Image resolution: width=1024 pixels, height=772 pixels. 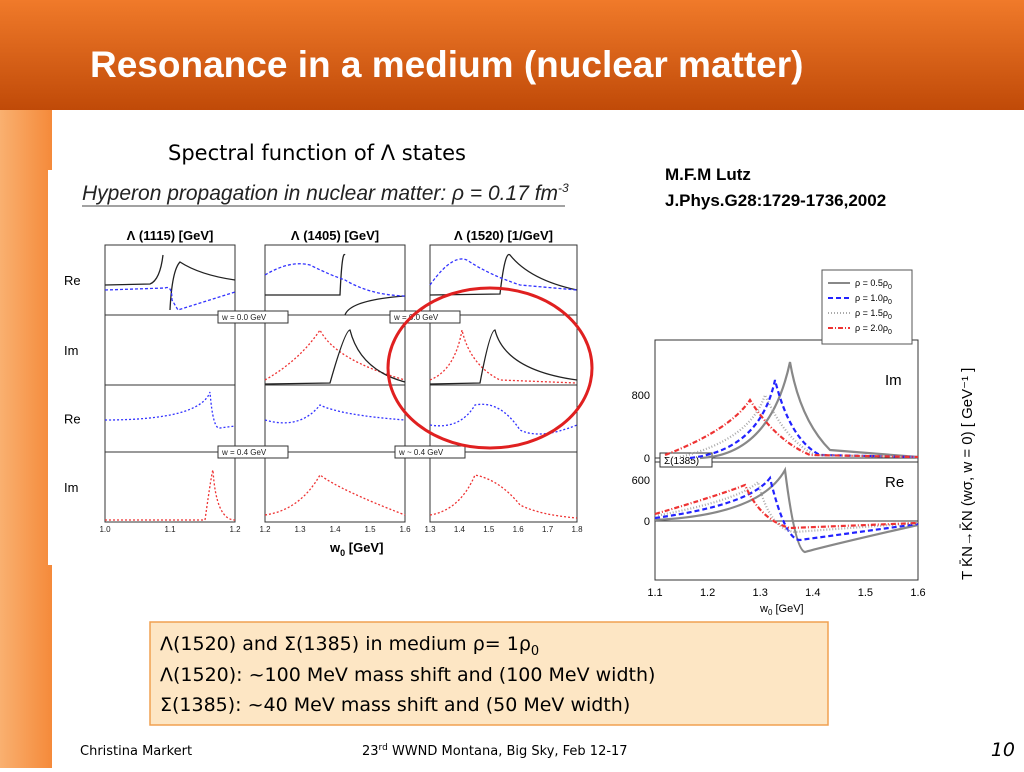 I want to click on legend-label: ρ = 1.0ρ0, so click(x=873, y=299).